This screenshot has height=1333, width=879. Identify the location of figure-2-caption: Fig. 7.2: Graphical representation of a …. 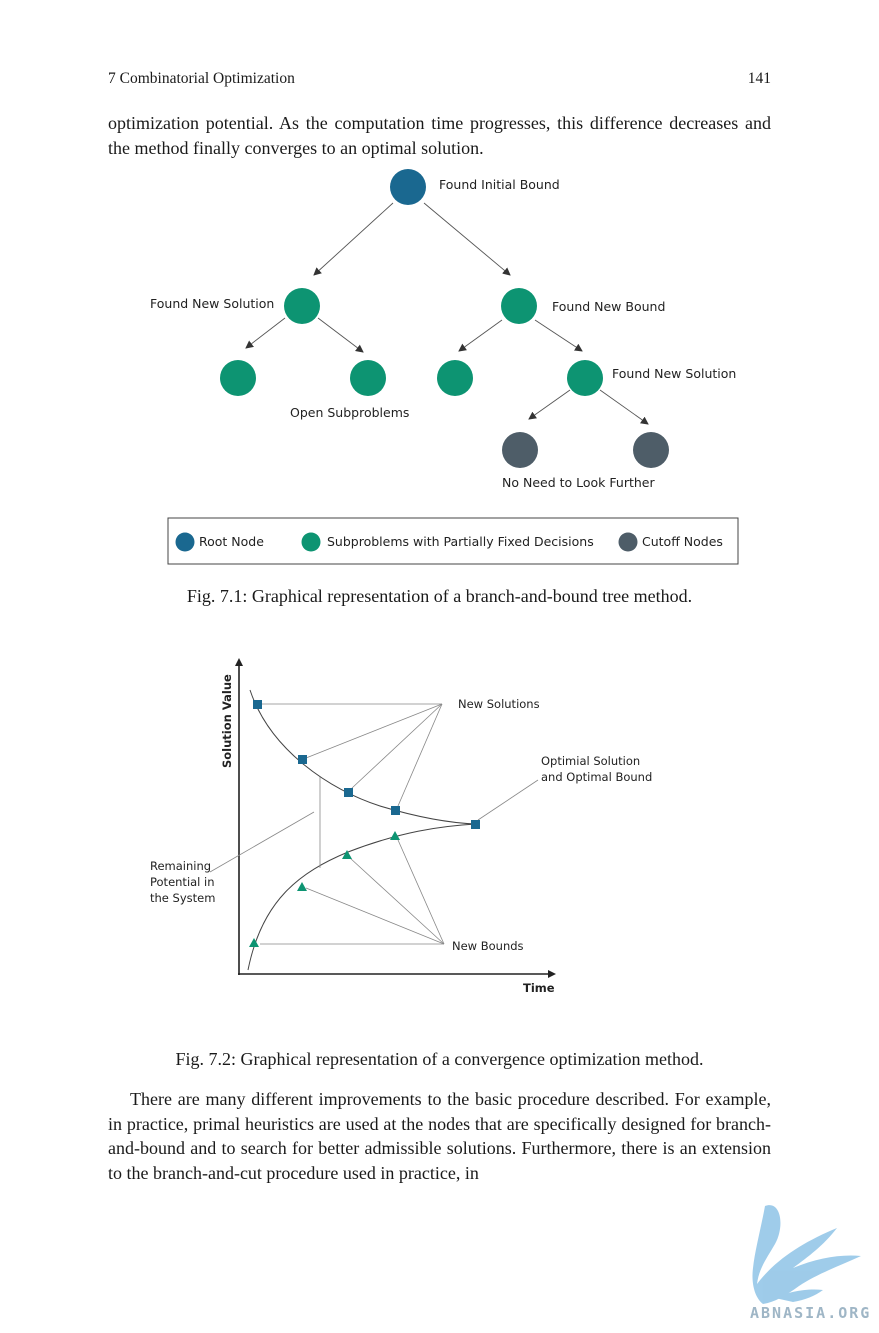
(439, 1059).